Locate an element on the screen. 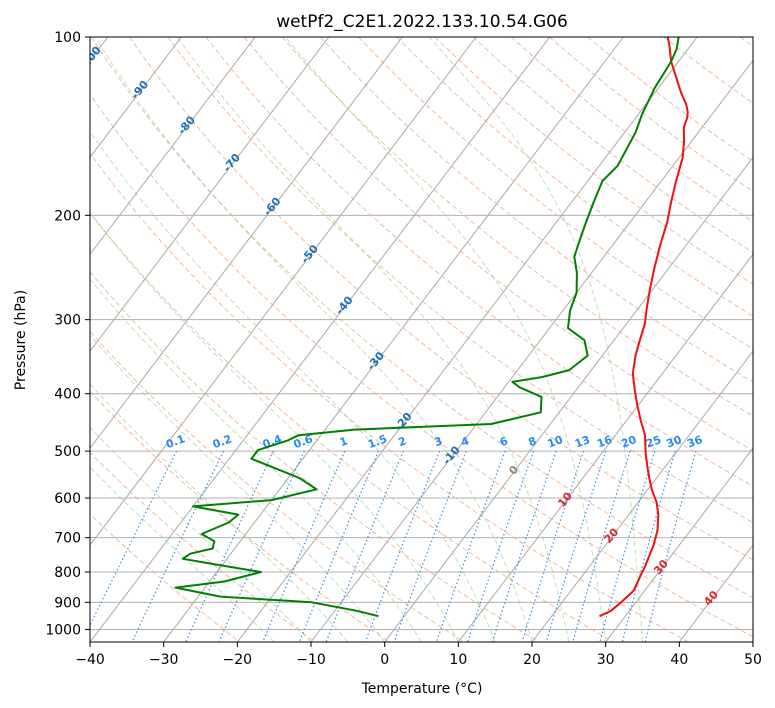 Image resolution: width=775 pixels, height=708 pixels. y-tick-label: 1000 is located at coordinates (63, 630).